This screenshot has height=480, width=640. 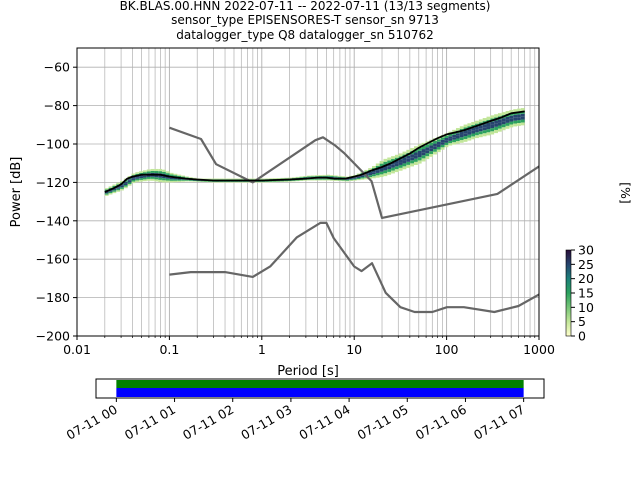 What do you see at coordinates (354, 349) in the screenshot?
I see `x-tick-label: 10` at bounding box center [354, 349].